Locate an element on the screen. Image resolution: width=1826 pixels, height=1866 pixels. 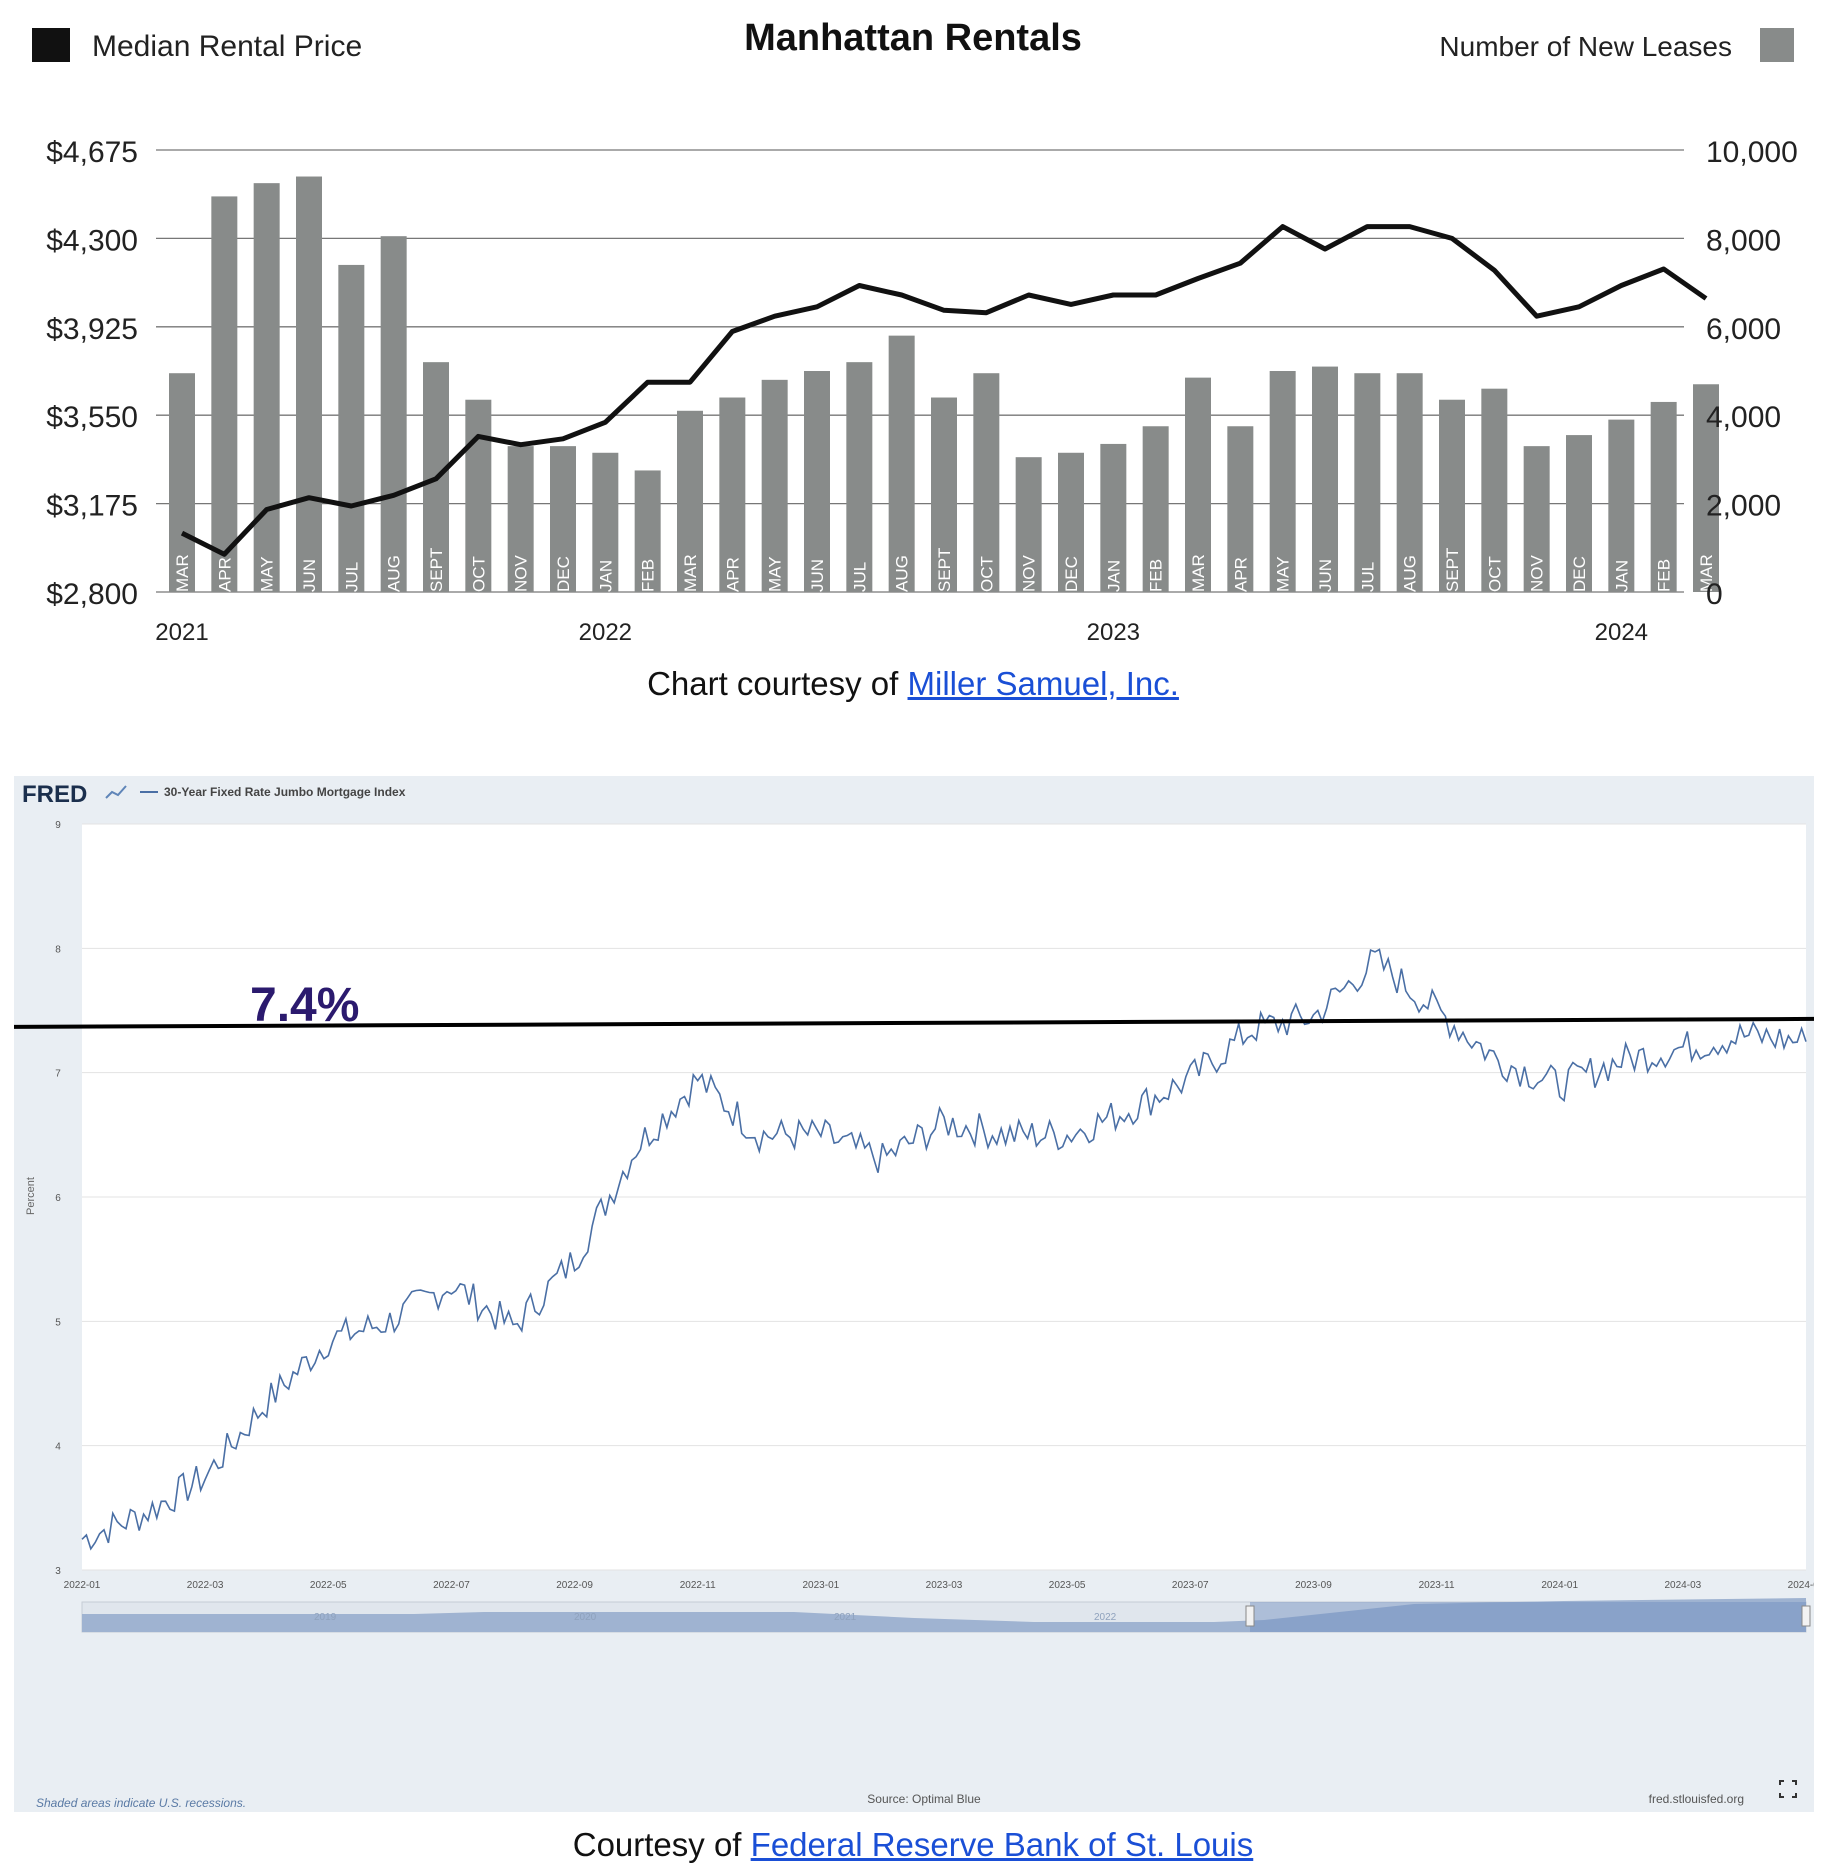
fred-x-tick: 2022-09 is located at coordinates (574, 1585).